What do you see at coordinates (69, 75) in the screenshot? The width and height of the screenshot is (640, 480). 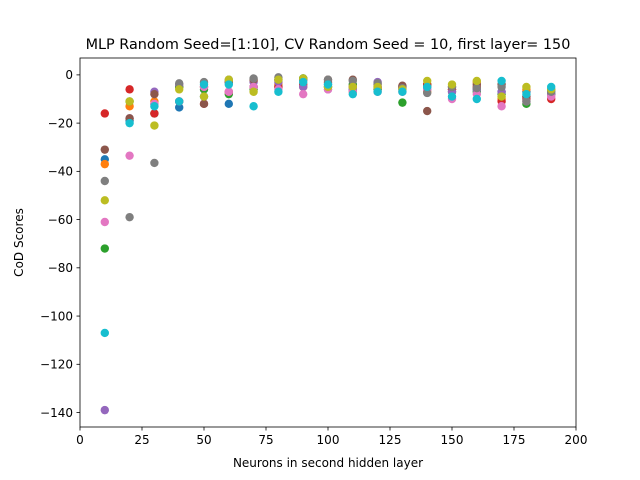 I see `y-tick-label: 0` at bounding box center [69, 75].